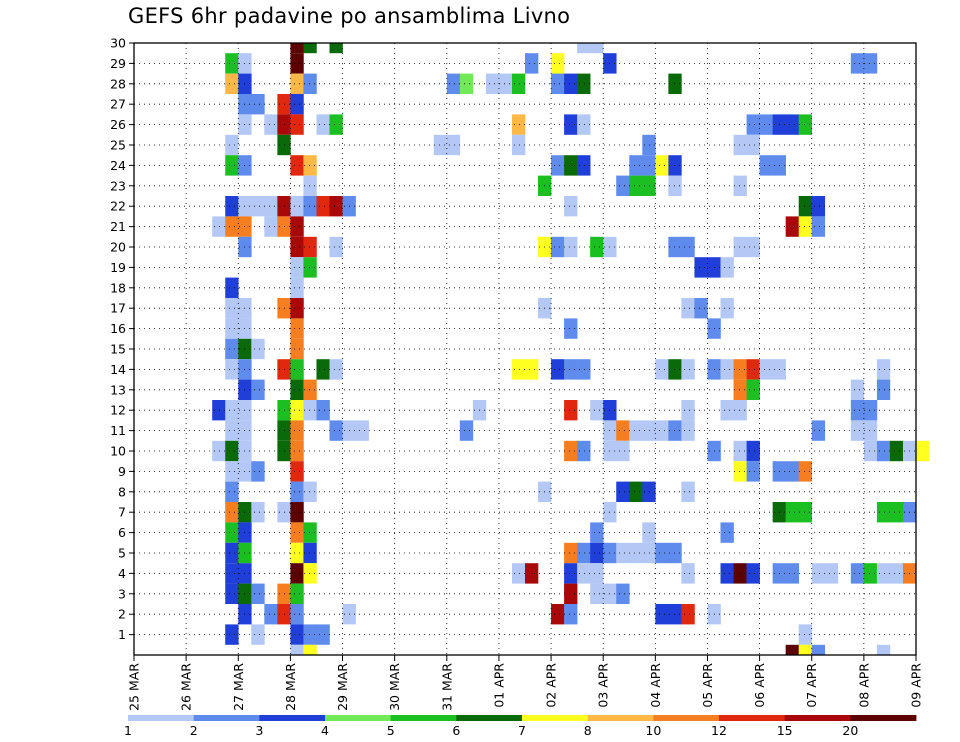 This screenshot has height=742, width=960. Describe the element at coordinates (707, 685) in the screenshot. I see `x-tick-label: 05 APR` at that location.